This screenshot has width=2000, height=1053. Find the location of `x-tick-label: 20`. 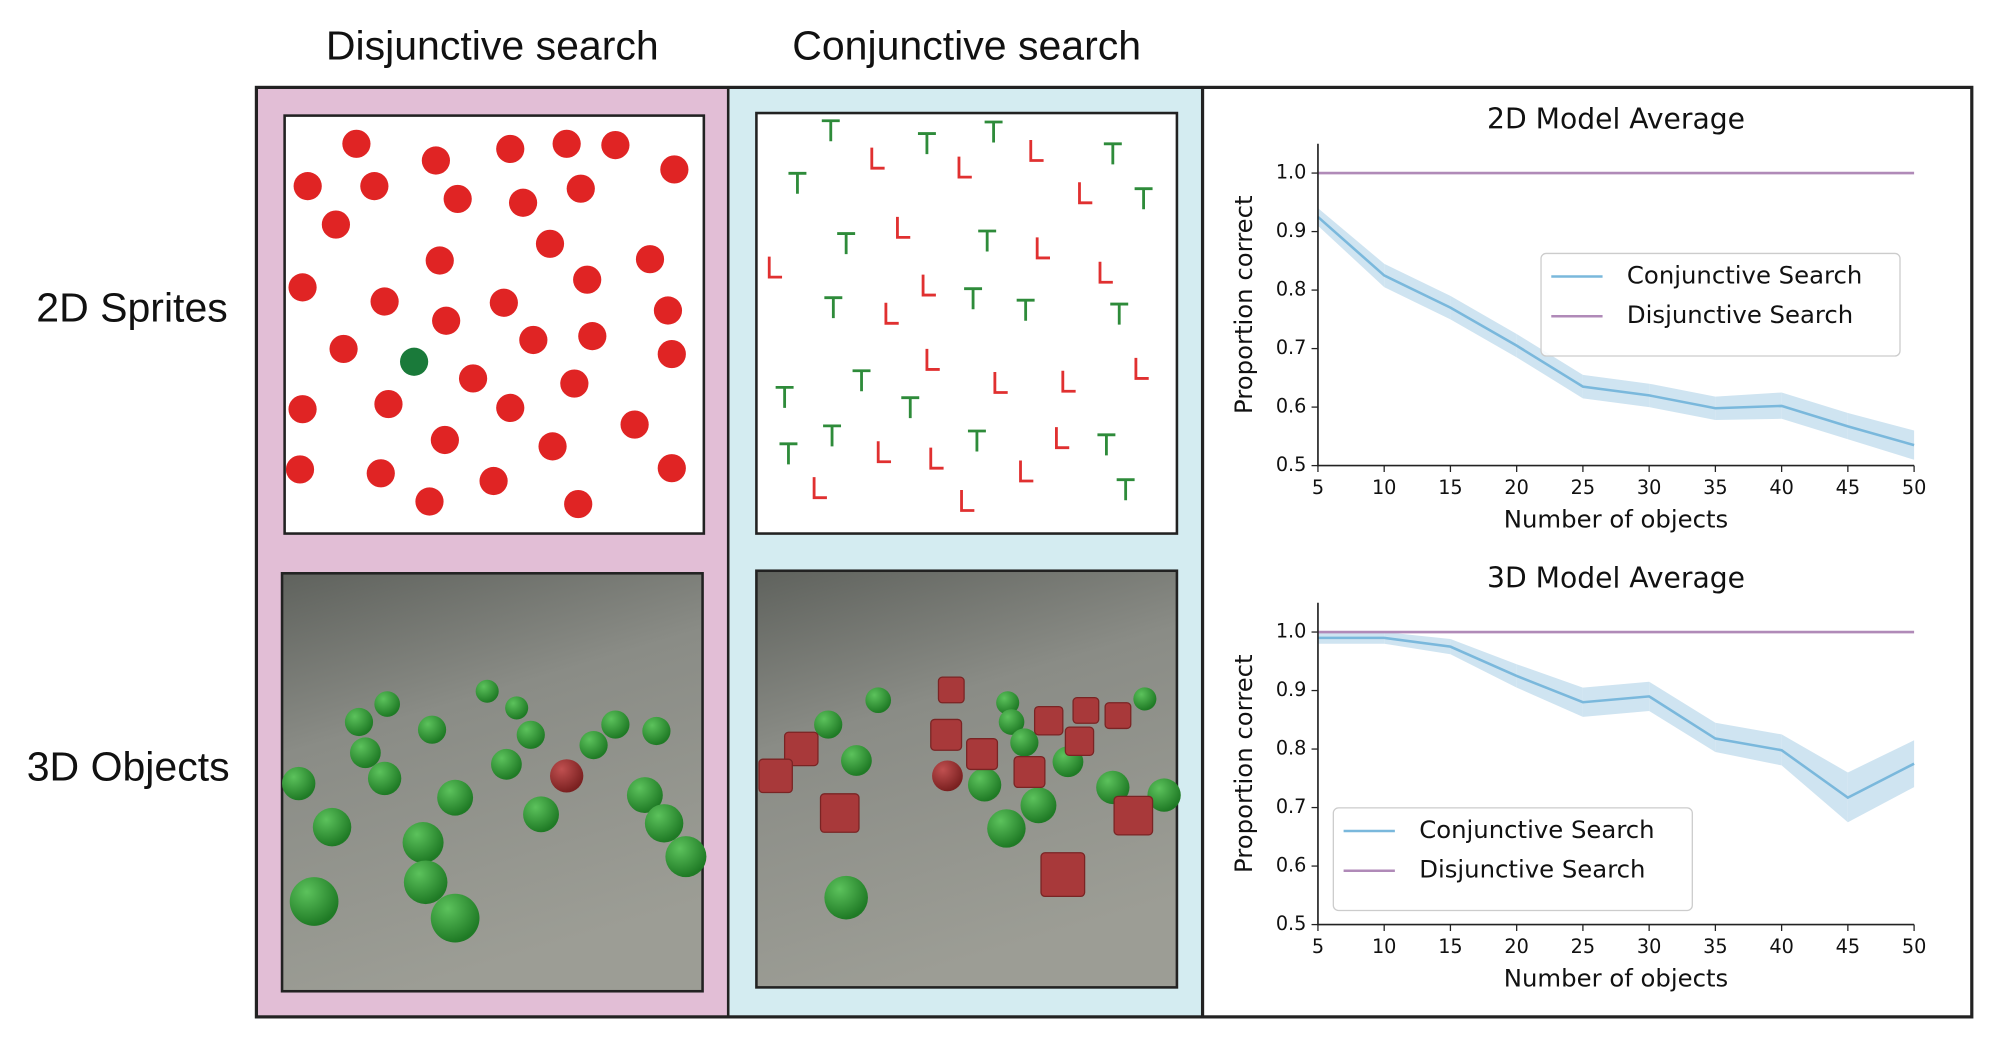

x-tick-label: 20 is located at coordinates (1516, 946).